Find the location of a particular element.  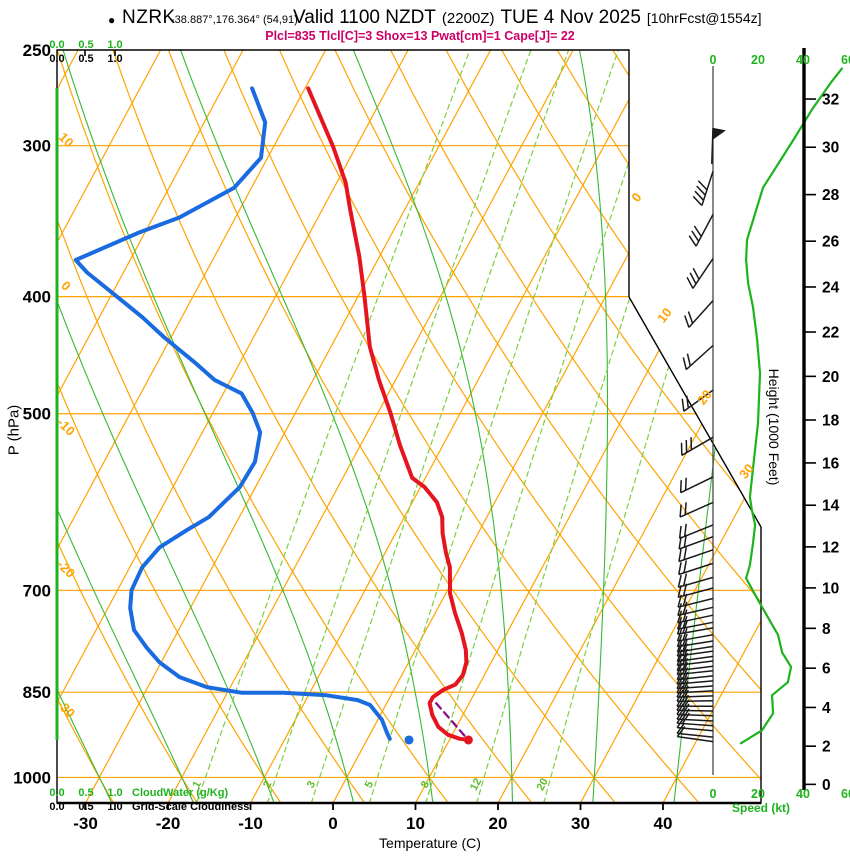

speed-tick-label-top: 0 is located at coordinates (713, 60).